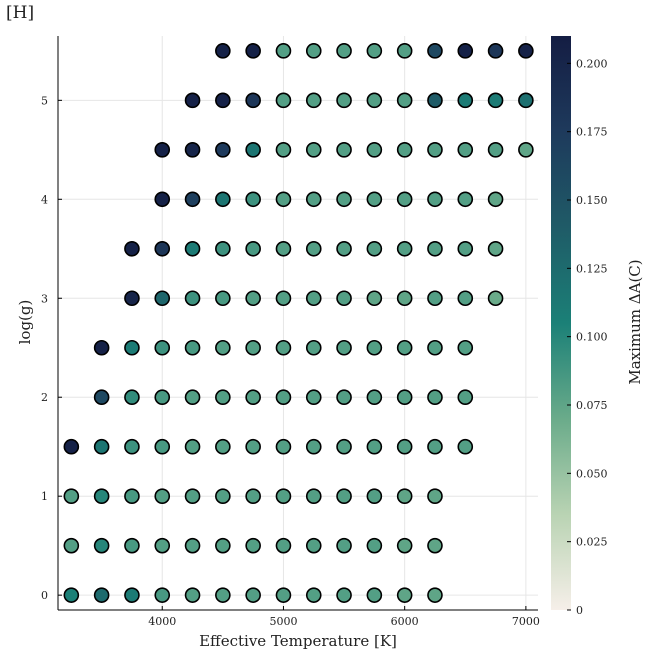  Describe the element at coordinates (44, 595) in the screenshot. I see `y-tick-label: 0` at that location.